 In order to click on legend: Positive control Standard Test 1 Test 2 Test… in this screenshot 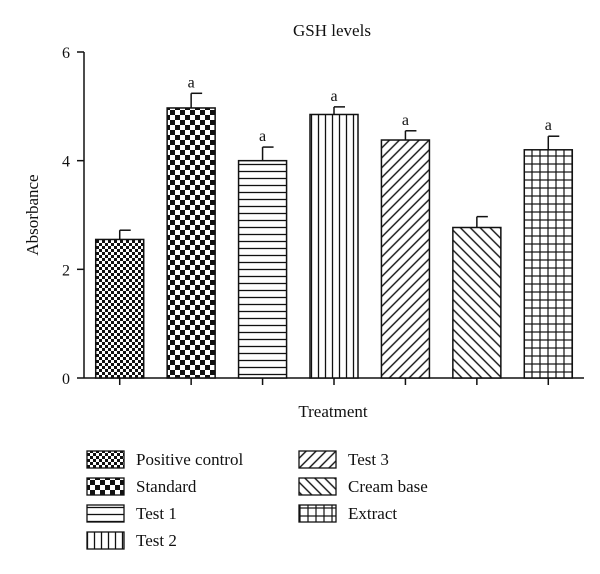, I will do `click(257, 500)`.